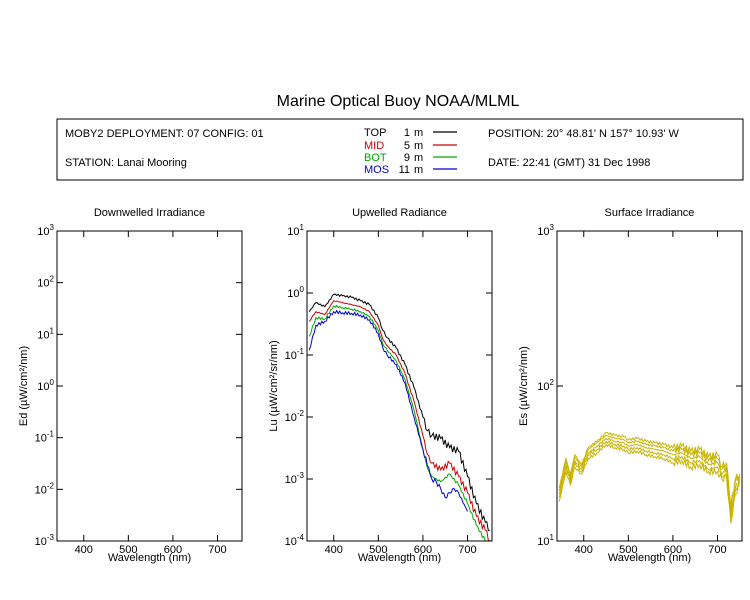 The height and width of the screenshot is (600, 750). I want to click on deployment-text: MOBY2 DEPLOYMENT: 07 CONFIG: 01, so click(164, 134).